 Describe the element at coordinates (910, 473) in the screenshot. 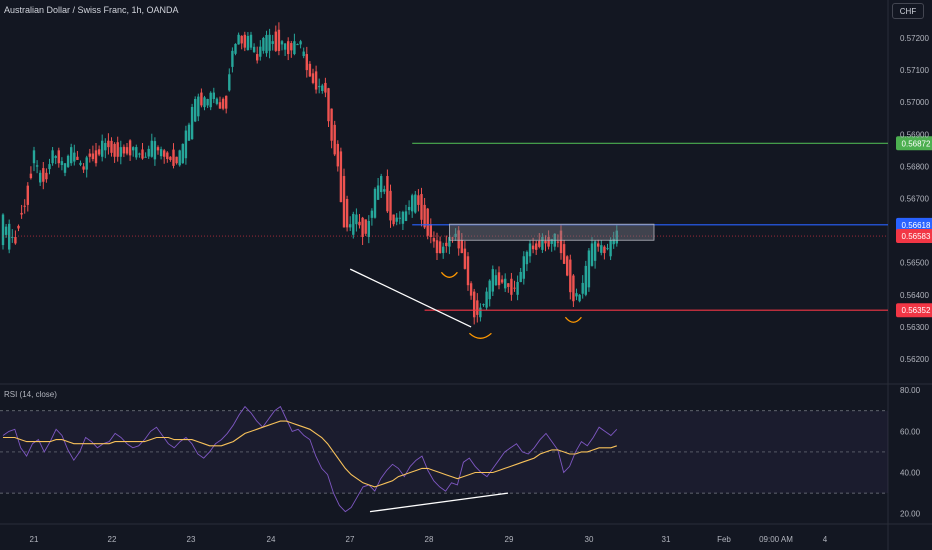

I see `rsi-tick-label: 40.00` at that location.